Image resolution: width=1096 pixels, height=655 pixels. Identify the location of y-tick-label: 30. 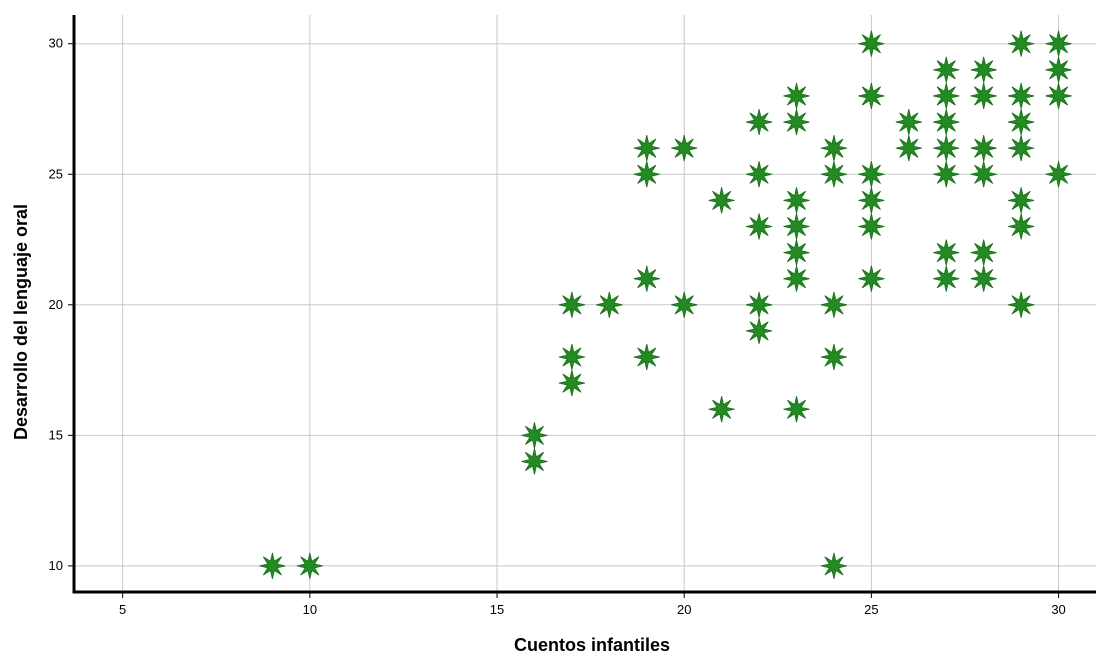
(56, 43).